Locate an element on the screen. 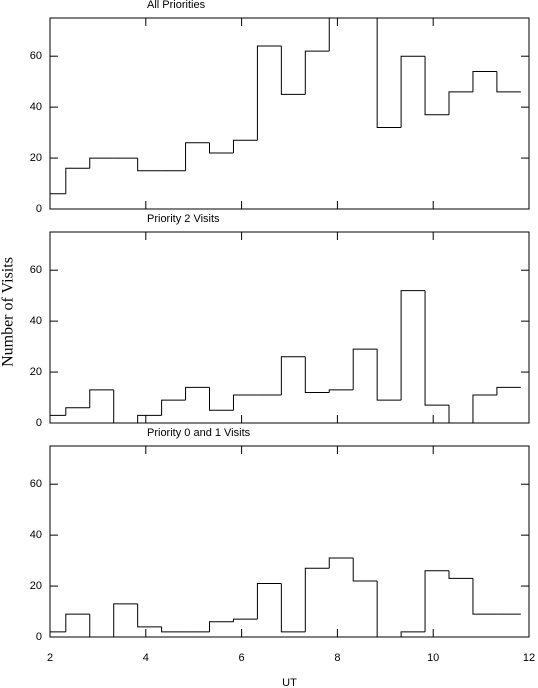 This screenshot has height=688, width=538. x-tick-label: 8 is located at coordinates (337, 658).